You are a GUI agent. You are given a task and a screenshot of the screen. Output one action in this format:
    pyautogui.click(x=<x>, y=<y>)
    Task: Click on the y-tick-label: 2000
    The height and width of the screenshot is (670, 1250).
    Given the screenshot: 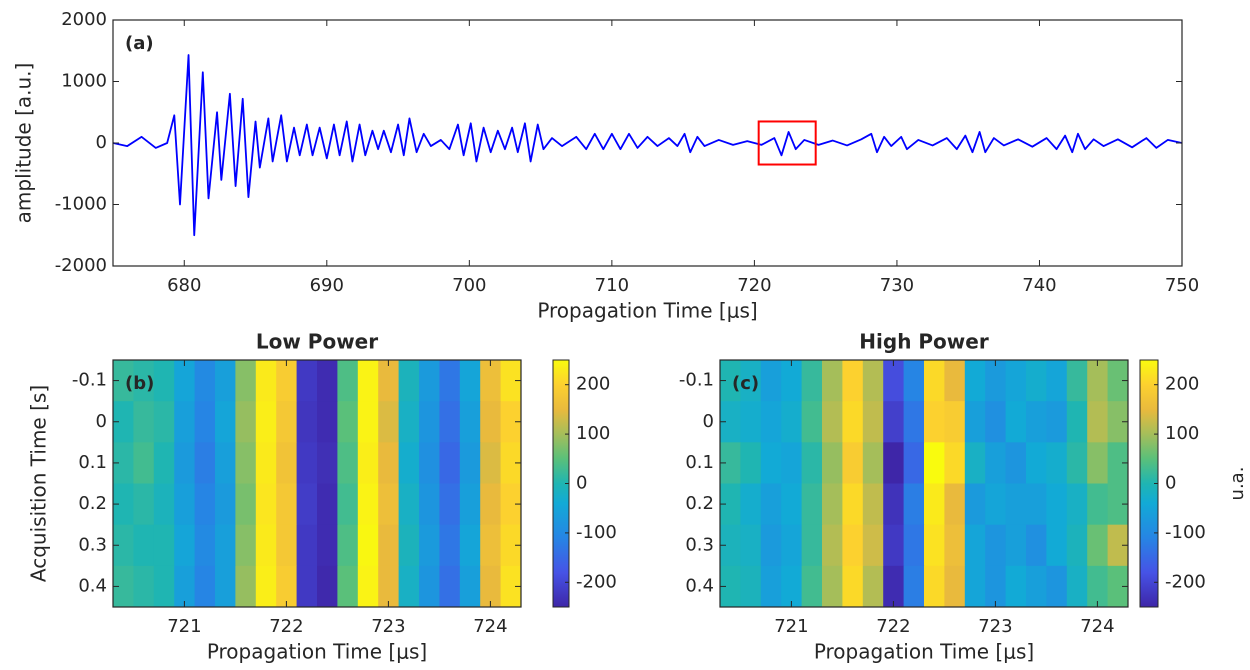 What is the action you would take?
    pyautogui.click(x=84, y=19)
    